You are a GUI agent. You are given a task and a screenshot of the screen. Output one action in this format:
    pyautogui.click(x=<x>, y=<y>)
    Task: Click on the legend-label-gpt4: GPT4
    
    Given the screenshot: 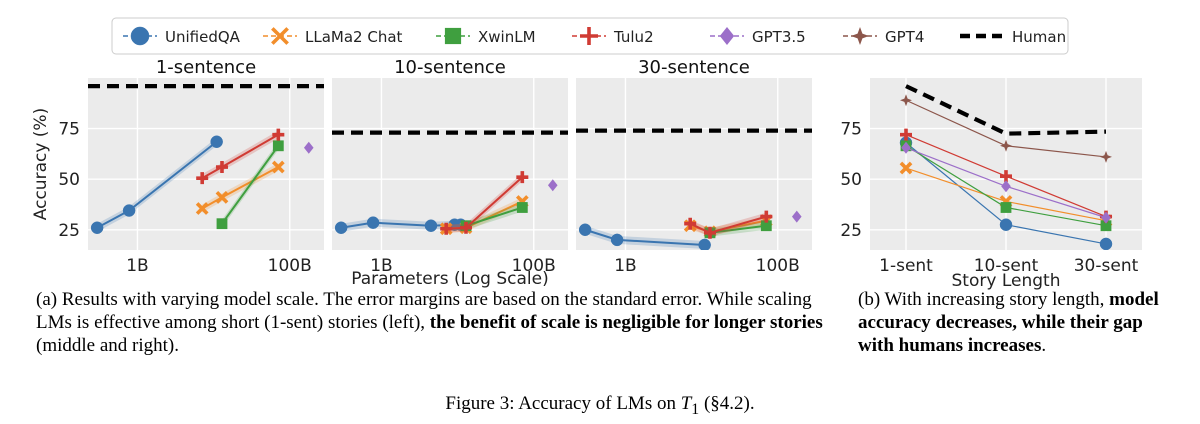 What is the action you would take?
    pyautogui.click(x=904, y=37)
    